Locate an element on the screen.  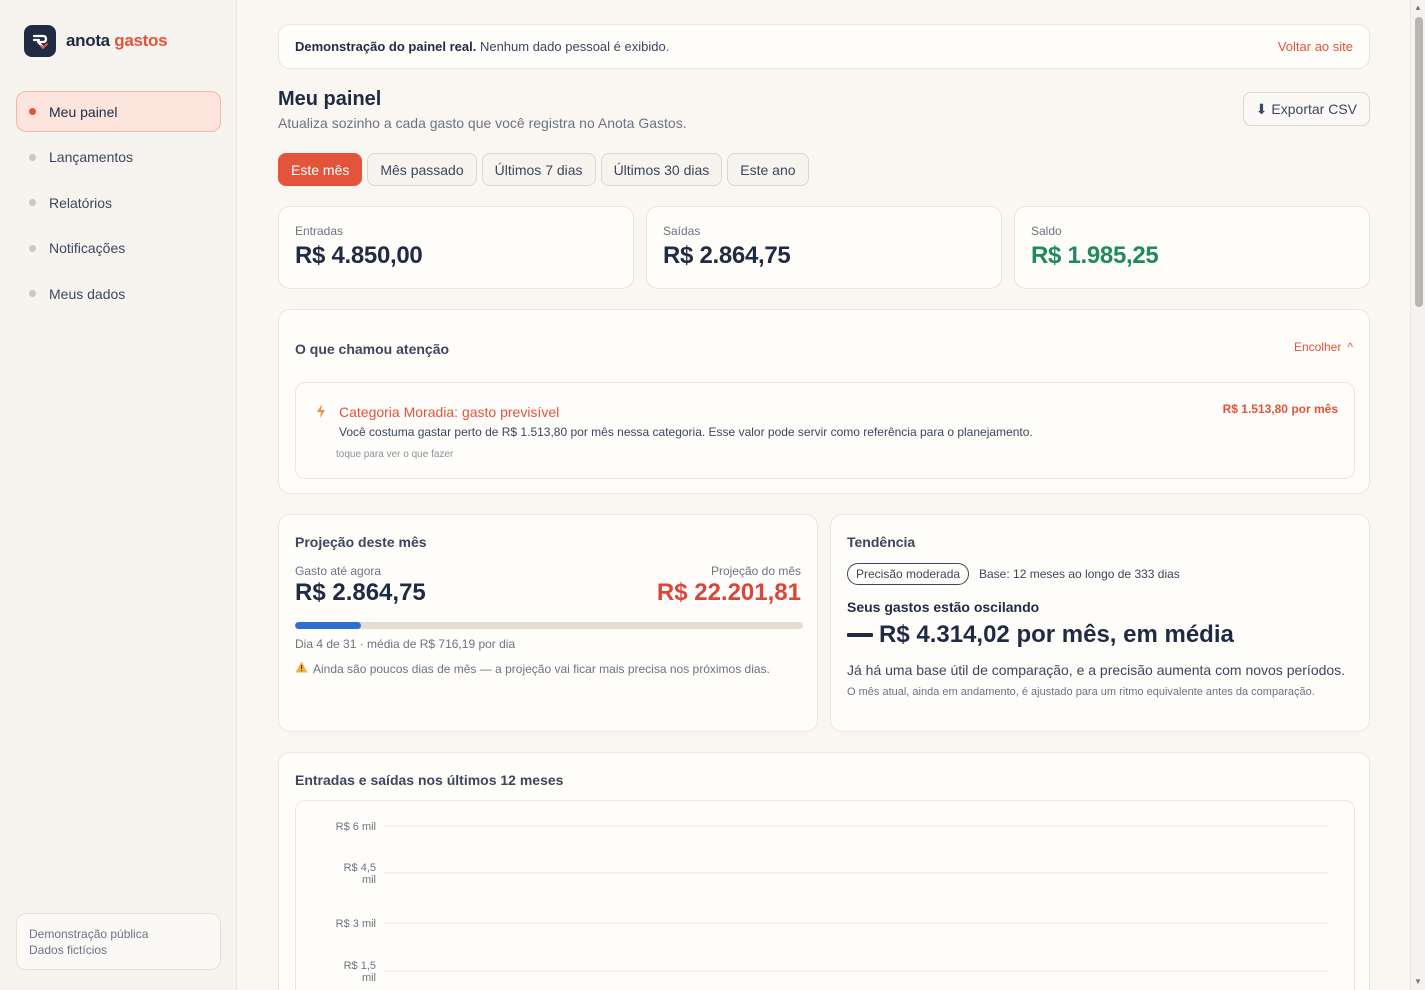
chevron-up-icon: ^ is located at coordinates (1350, 347).